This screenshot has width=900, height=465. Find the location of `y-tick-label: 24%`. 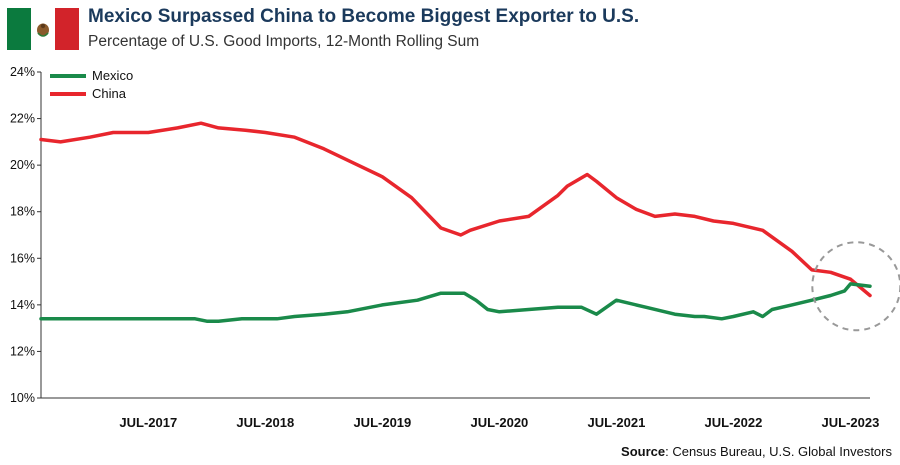

y-tick-label: 24% is located at coordinates (22, 72).